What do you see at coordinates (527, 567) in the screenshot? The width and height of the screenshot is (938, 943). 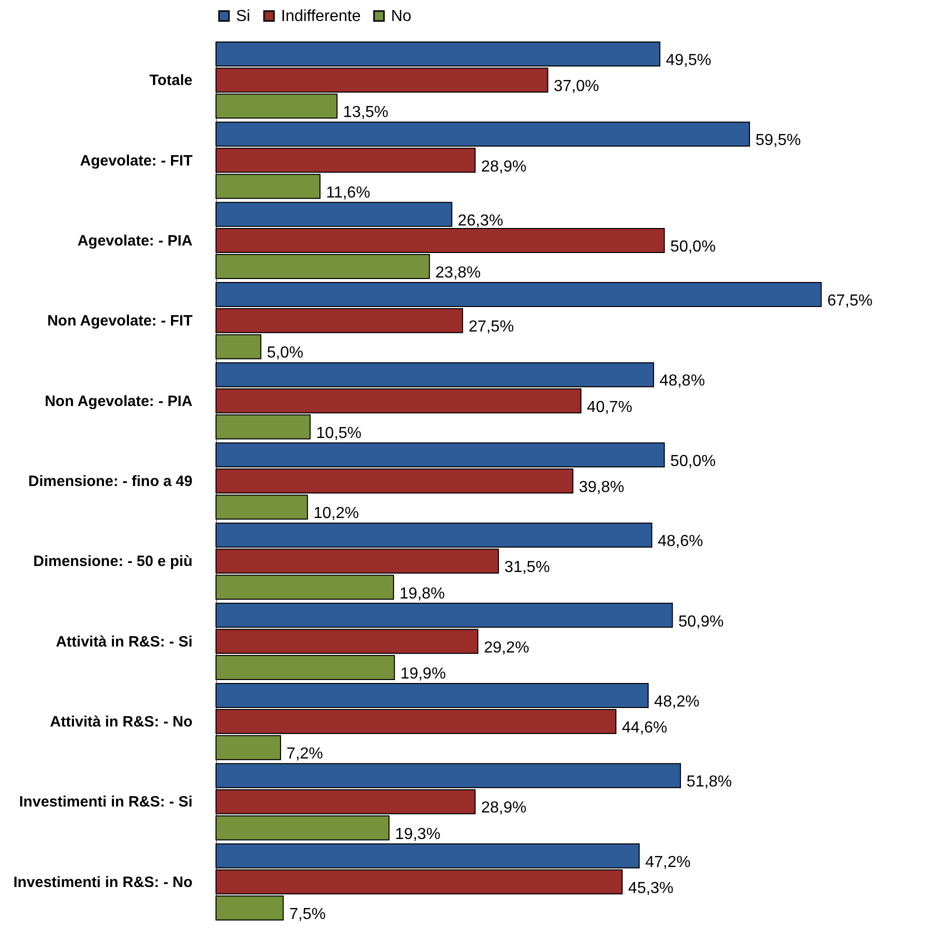 I see `data-label: 31,5%` at bounding box center [527, 567].